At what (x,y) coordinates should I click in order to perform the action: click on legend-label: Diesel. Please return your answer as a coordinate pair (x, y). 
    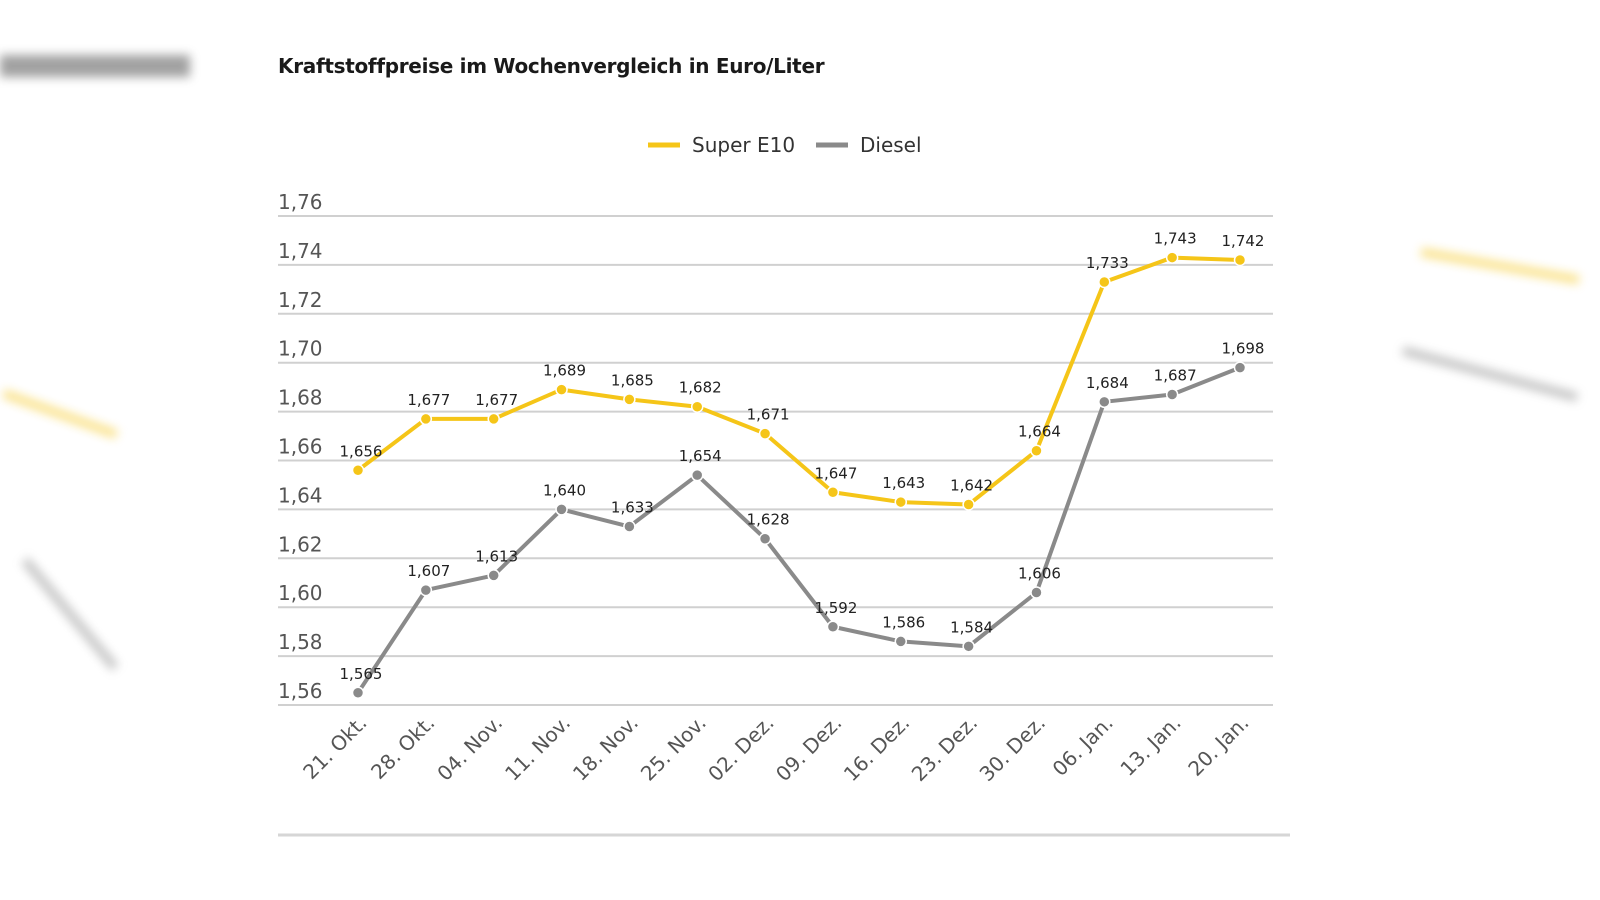
    Looking at the image, I should click on (891, 145).